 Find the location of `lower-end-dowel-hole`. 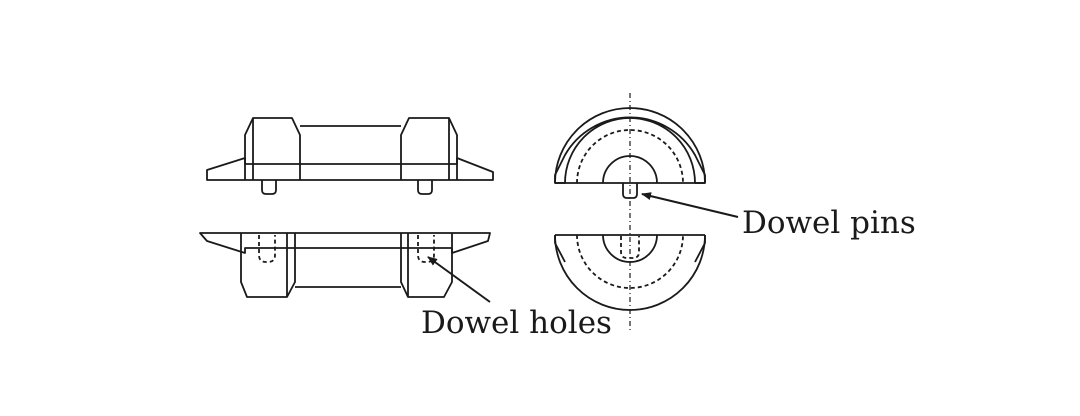

lower-end-dowel-hole is located at coordinates (630, 247).